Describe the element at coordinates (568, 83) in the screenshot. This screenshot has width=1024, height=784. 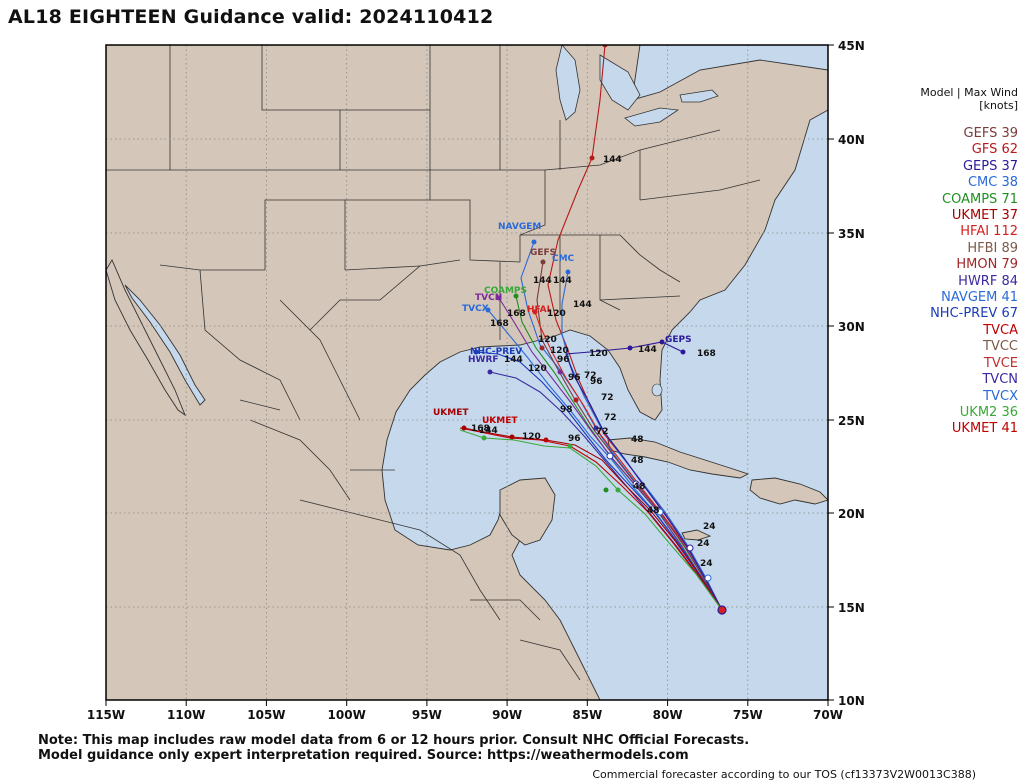
I see `lake-michigan` at that location.